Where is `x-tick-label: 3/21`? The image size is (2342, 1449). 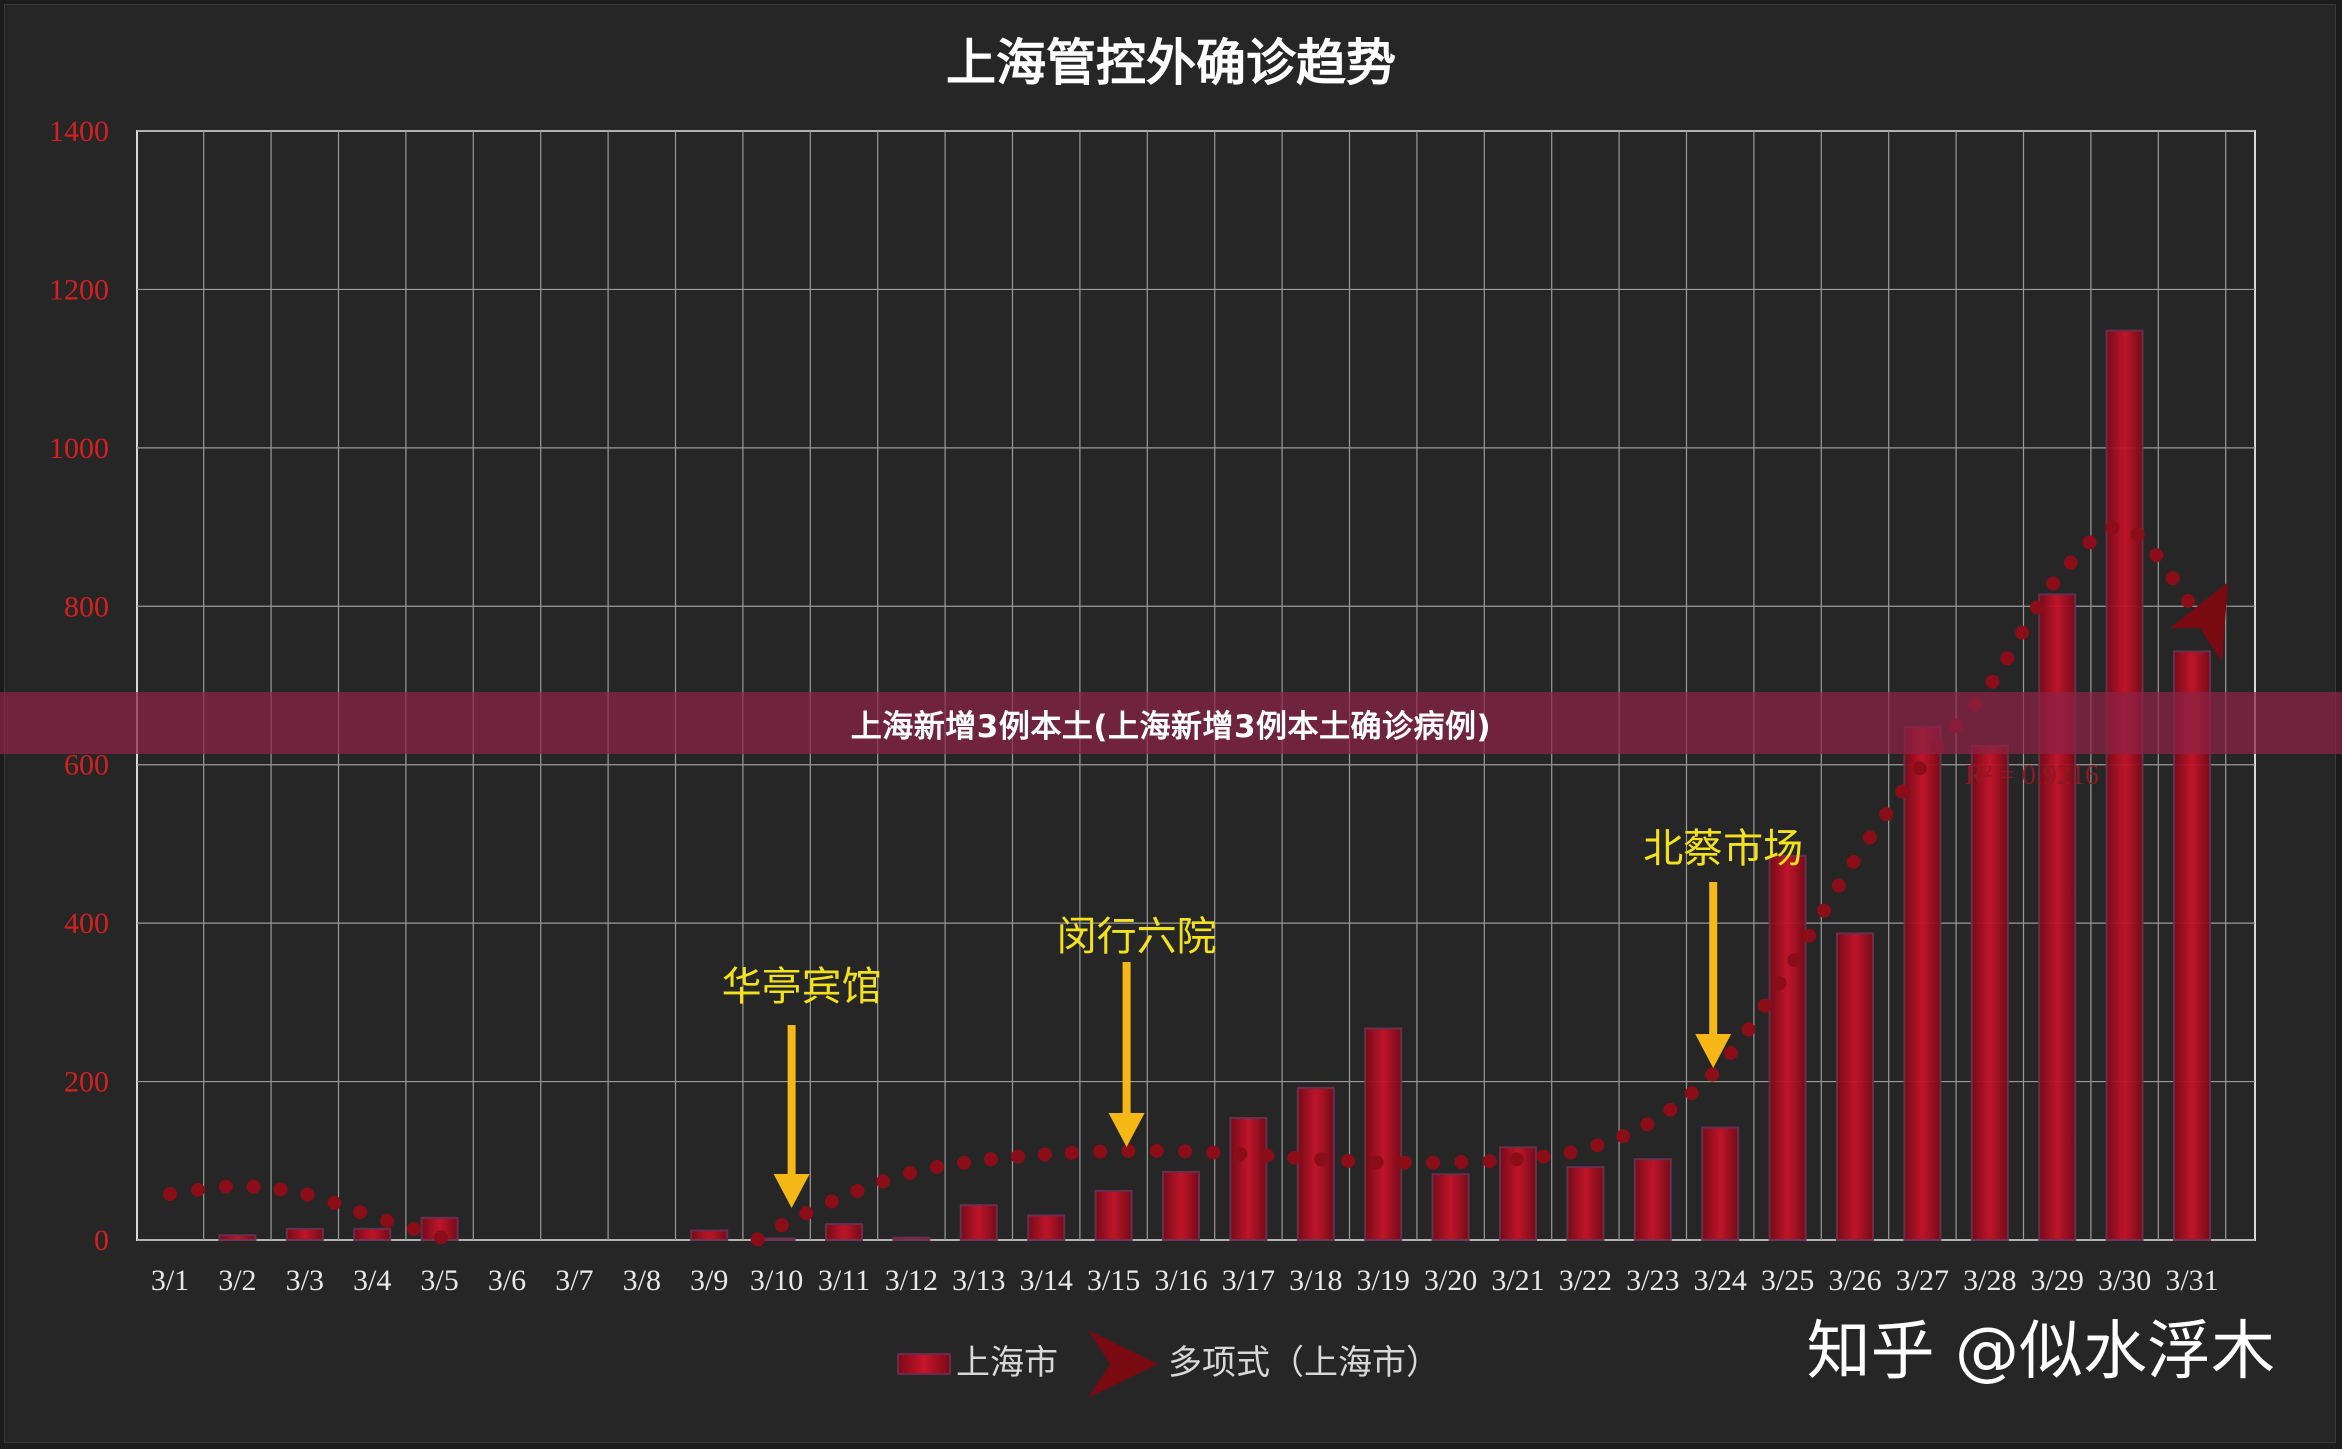 x-tick-label: 3/21 is located at coordinates (1517, 1280).